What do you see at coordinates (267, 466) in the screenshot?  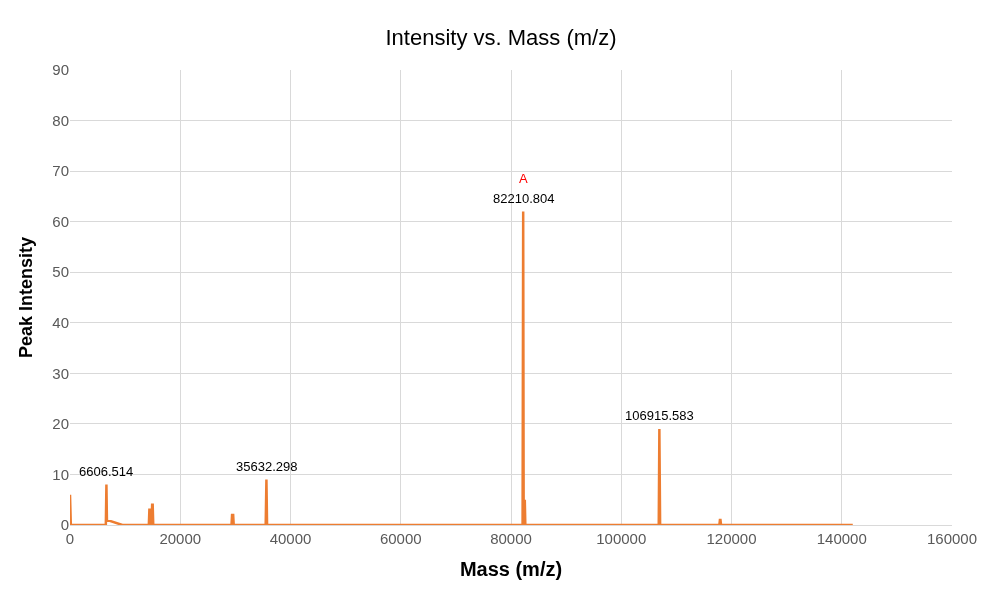 I see `annotation: 35632.298` at bounding box center [267, 466].